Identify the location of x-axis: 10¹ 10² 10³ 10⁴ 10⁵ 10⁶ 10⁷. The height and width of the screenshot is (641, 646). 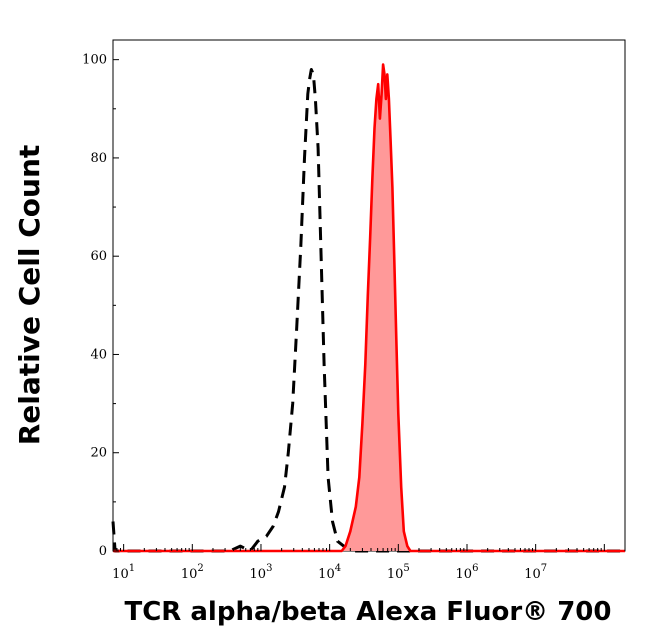
(369, 563).